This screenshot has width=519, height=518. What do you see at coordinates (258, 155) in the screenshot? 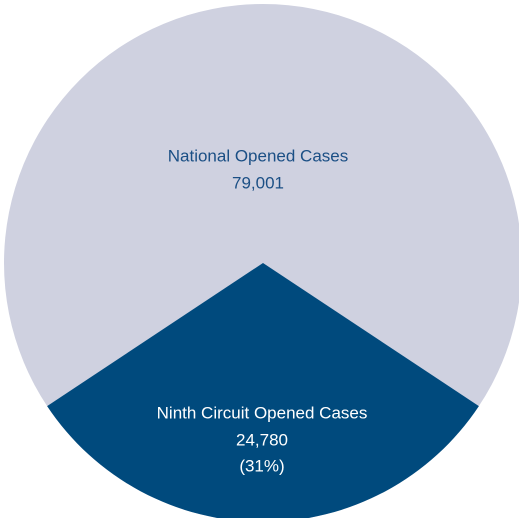
I see `slice-label: National Opened Cases` at bounding box center [258, 155].